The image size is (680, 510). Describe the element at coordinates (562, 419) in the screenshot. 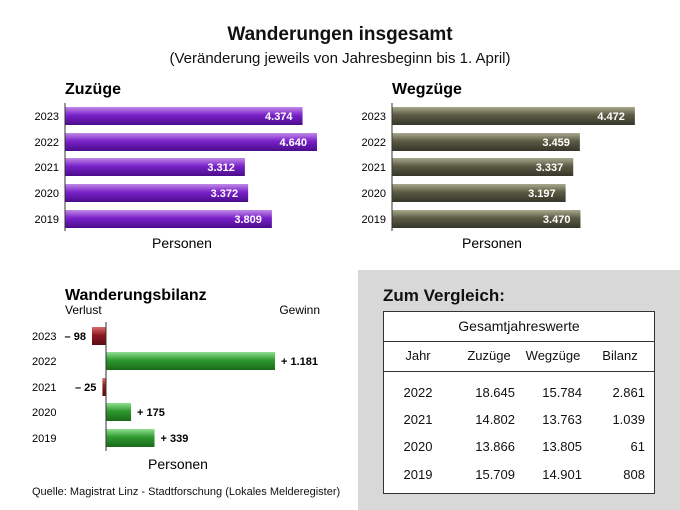

I see `table-cell: 13.763` at that location.